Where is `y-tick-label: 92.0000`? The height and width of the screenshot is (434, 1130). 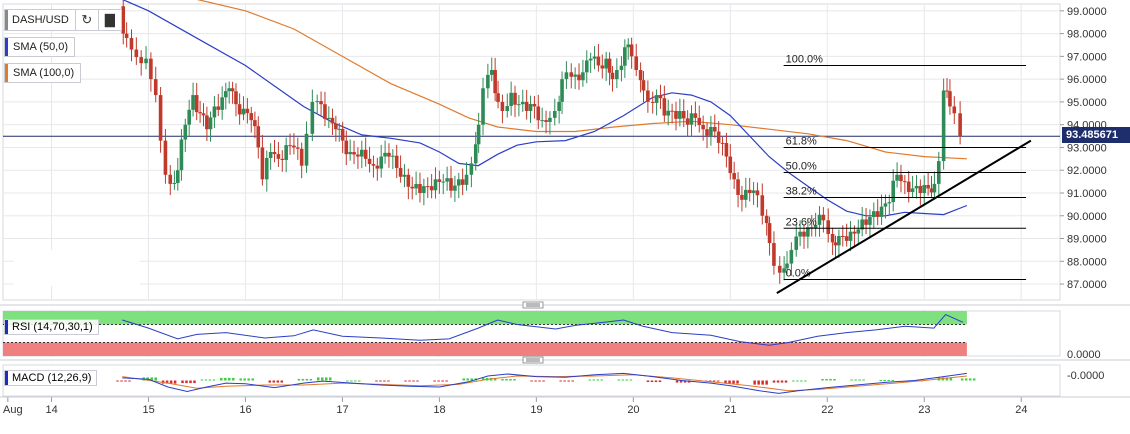 y-tick-label: 92.0000 is located at coordinates (1087, 171).